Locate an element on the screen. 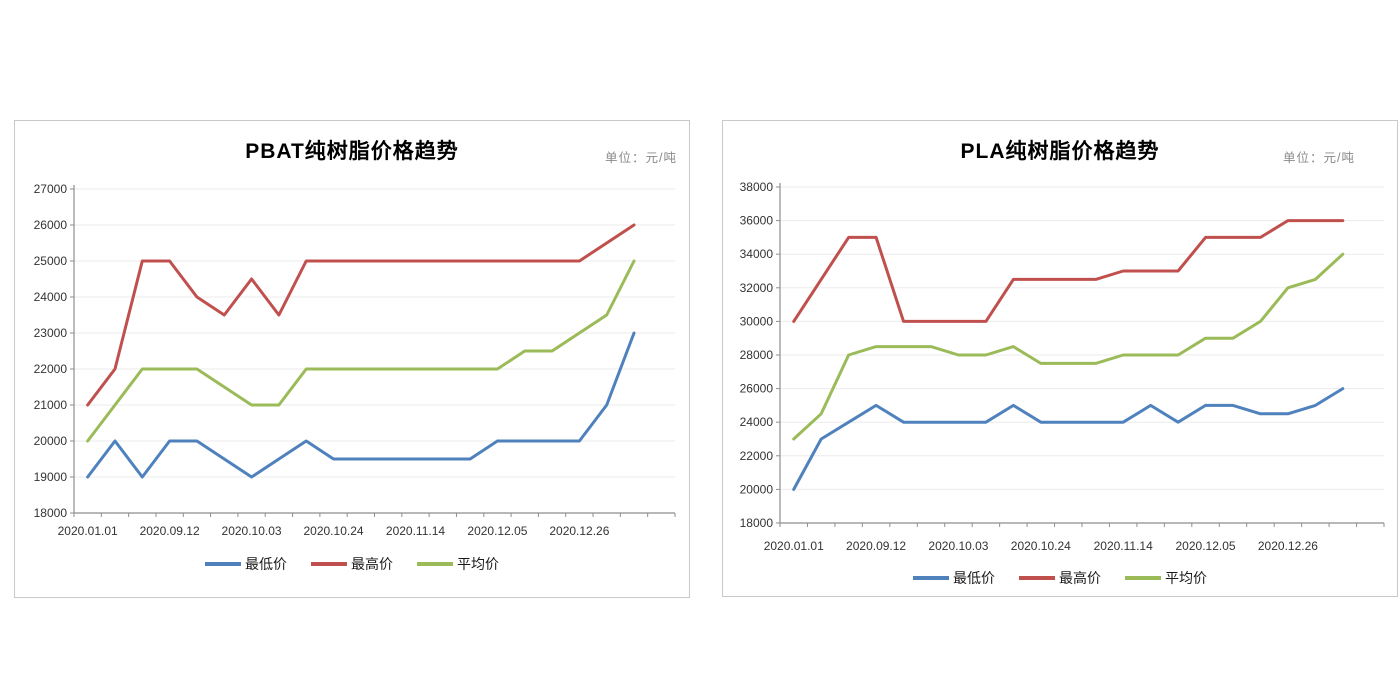  y-axis-label: 36000 is located at coordinates (757, 221).